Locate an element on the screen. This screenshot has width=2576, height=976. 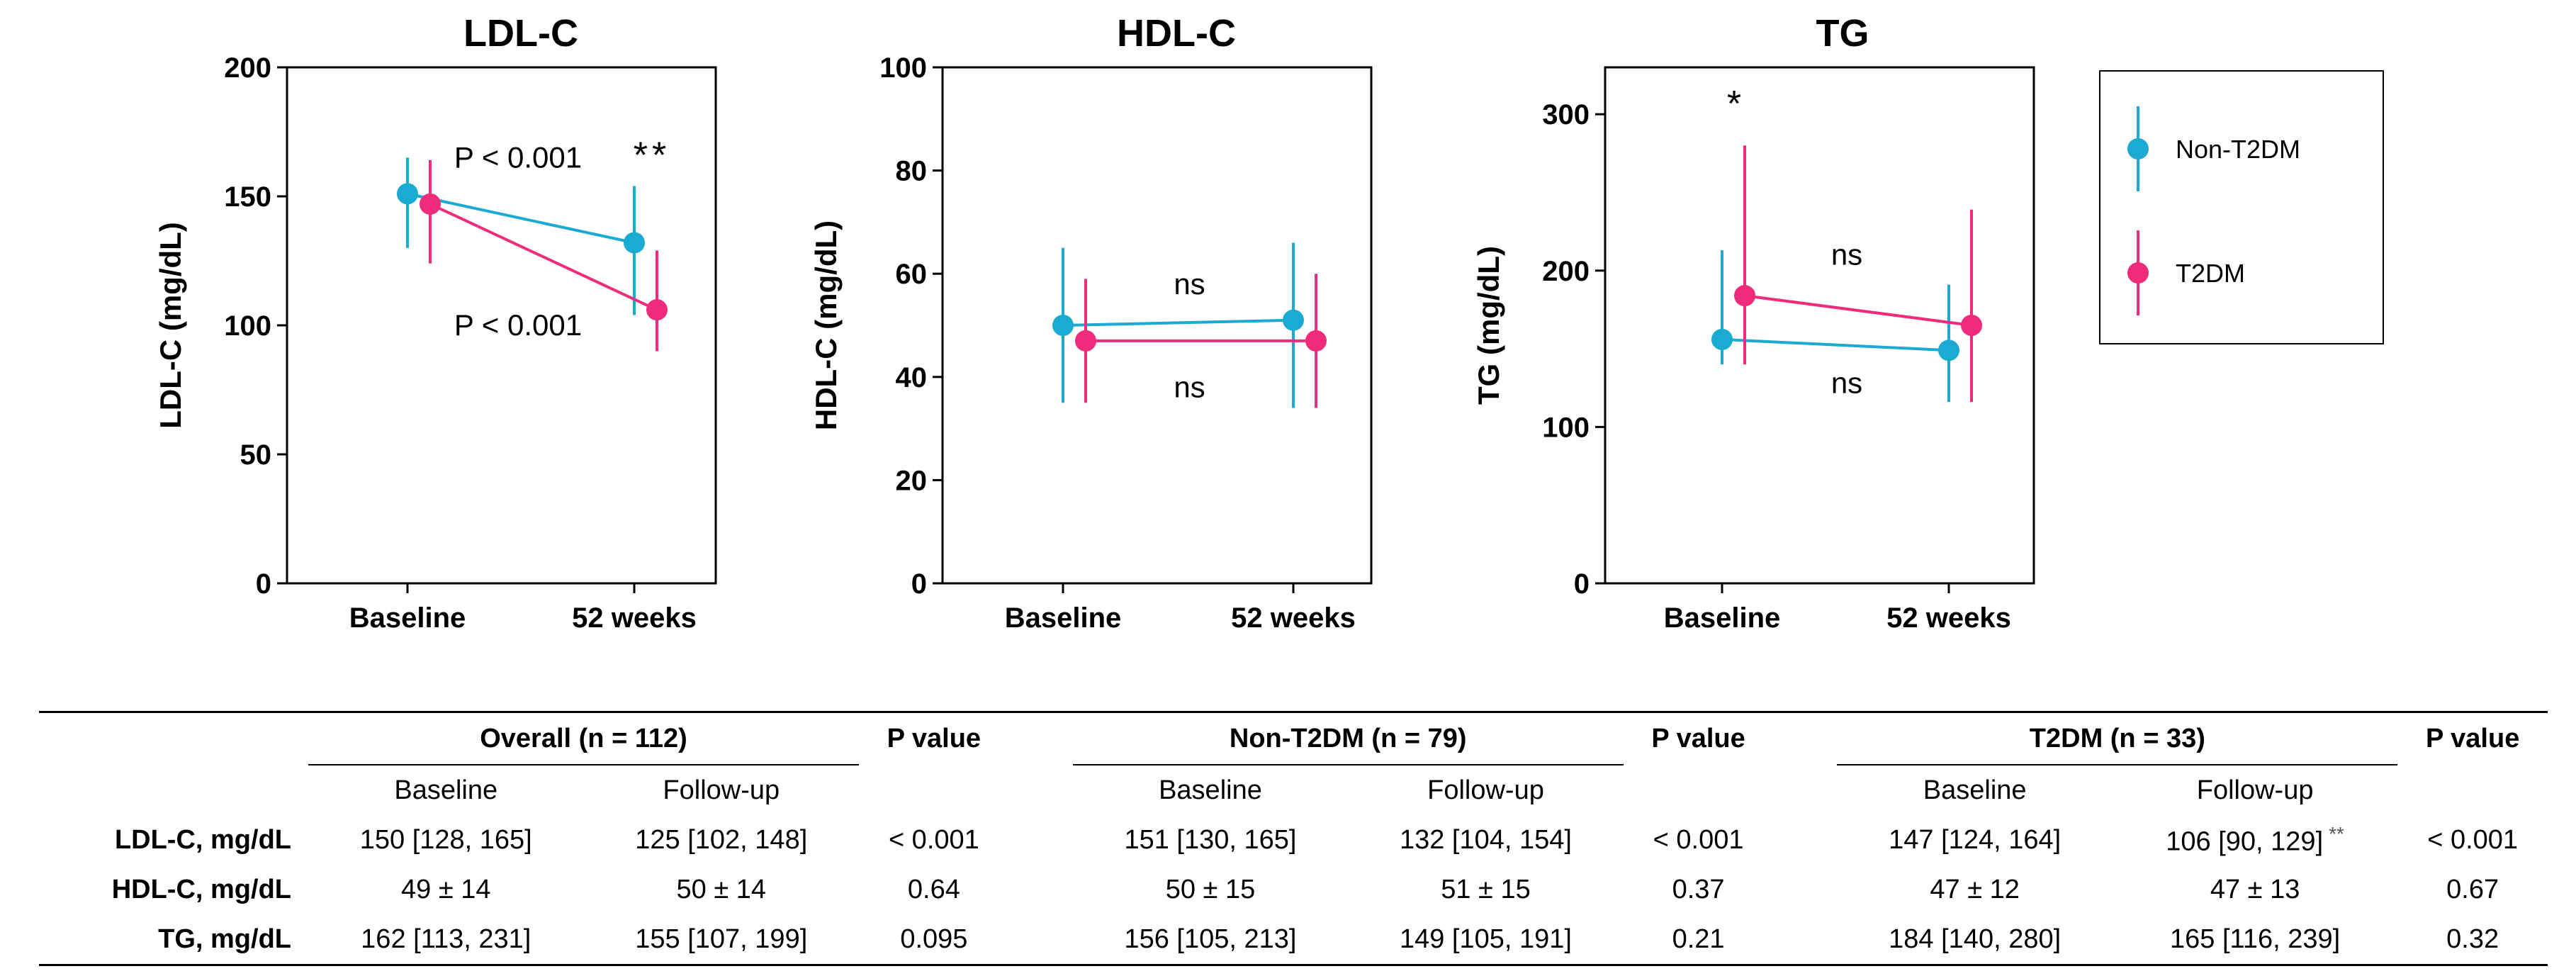
legend-box is located at coordinates (2241, 207).